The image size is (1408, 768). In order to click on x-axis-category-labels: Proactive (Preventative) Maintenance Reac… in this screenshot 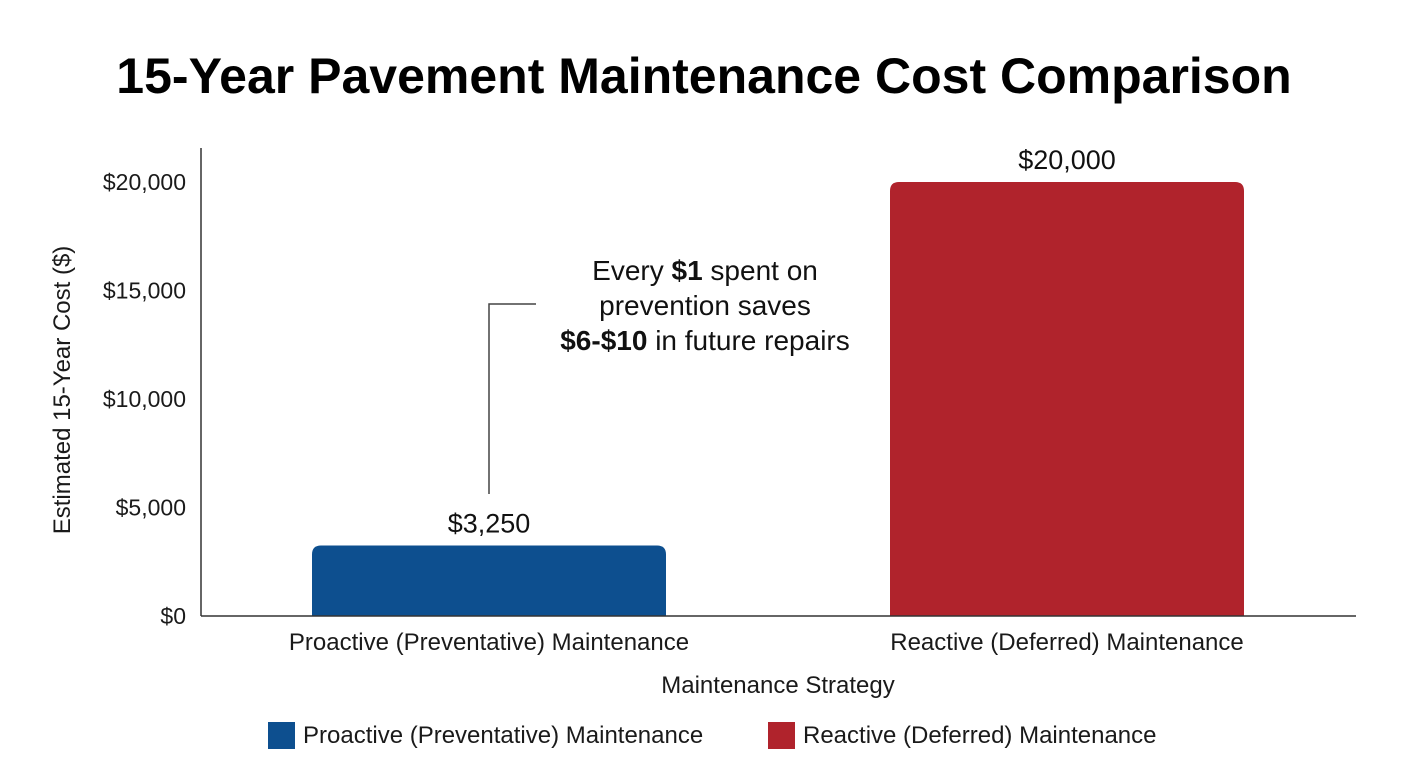, I will do `click(766, 642)`.